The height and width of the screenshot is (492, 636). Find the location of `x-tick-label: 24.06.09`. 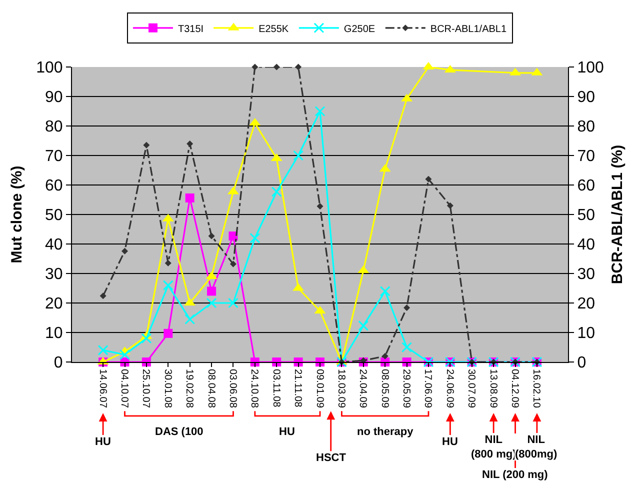

x-tick-label: 24.06.09 is located at coordinates (449, 388).